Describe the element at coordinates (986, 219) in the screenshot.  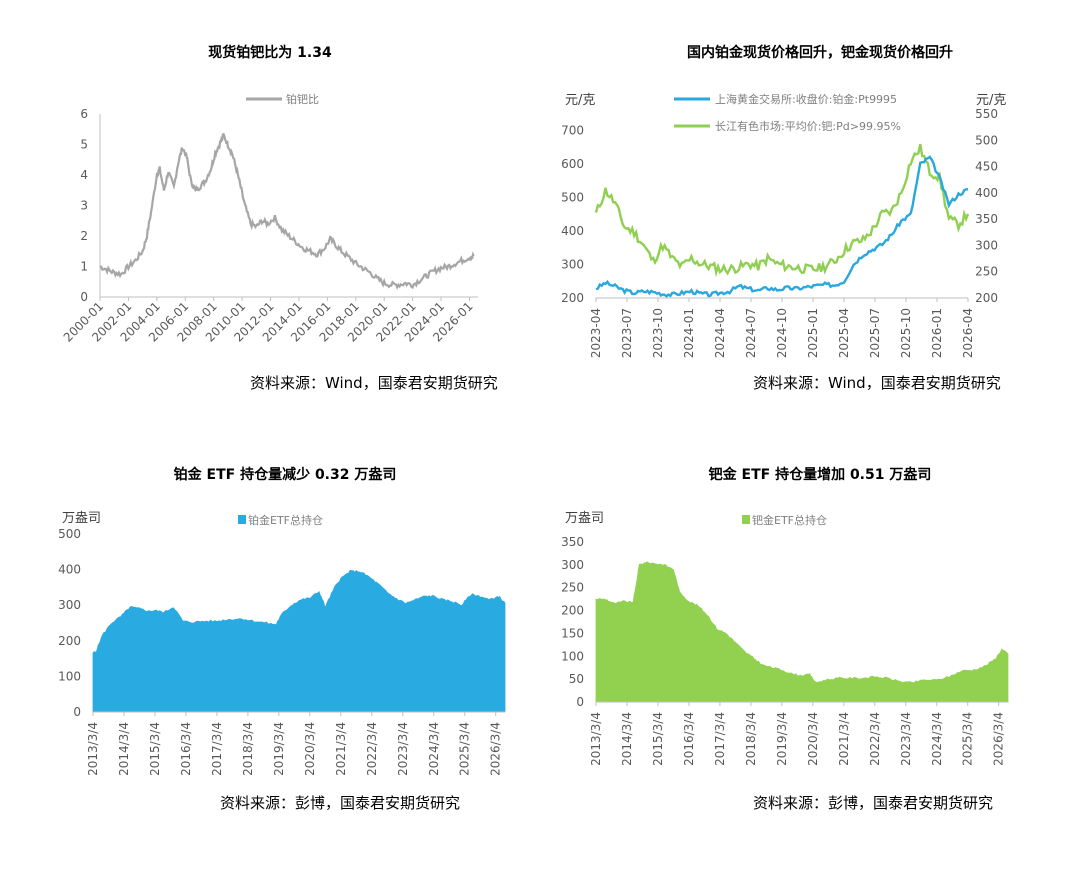
I see `y-right-tick-label: 350` at that location.